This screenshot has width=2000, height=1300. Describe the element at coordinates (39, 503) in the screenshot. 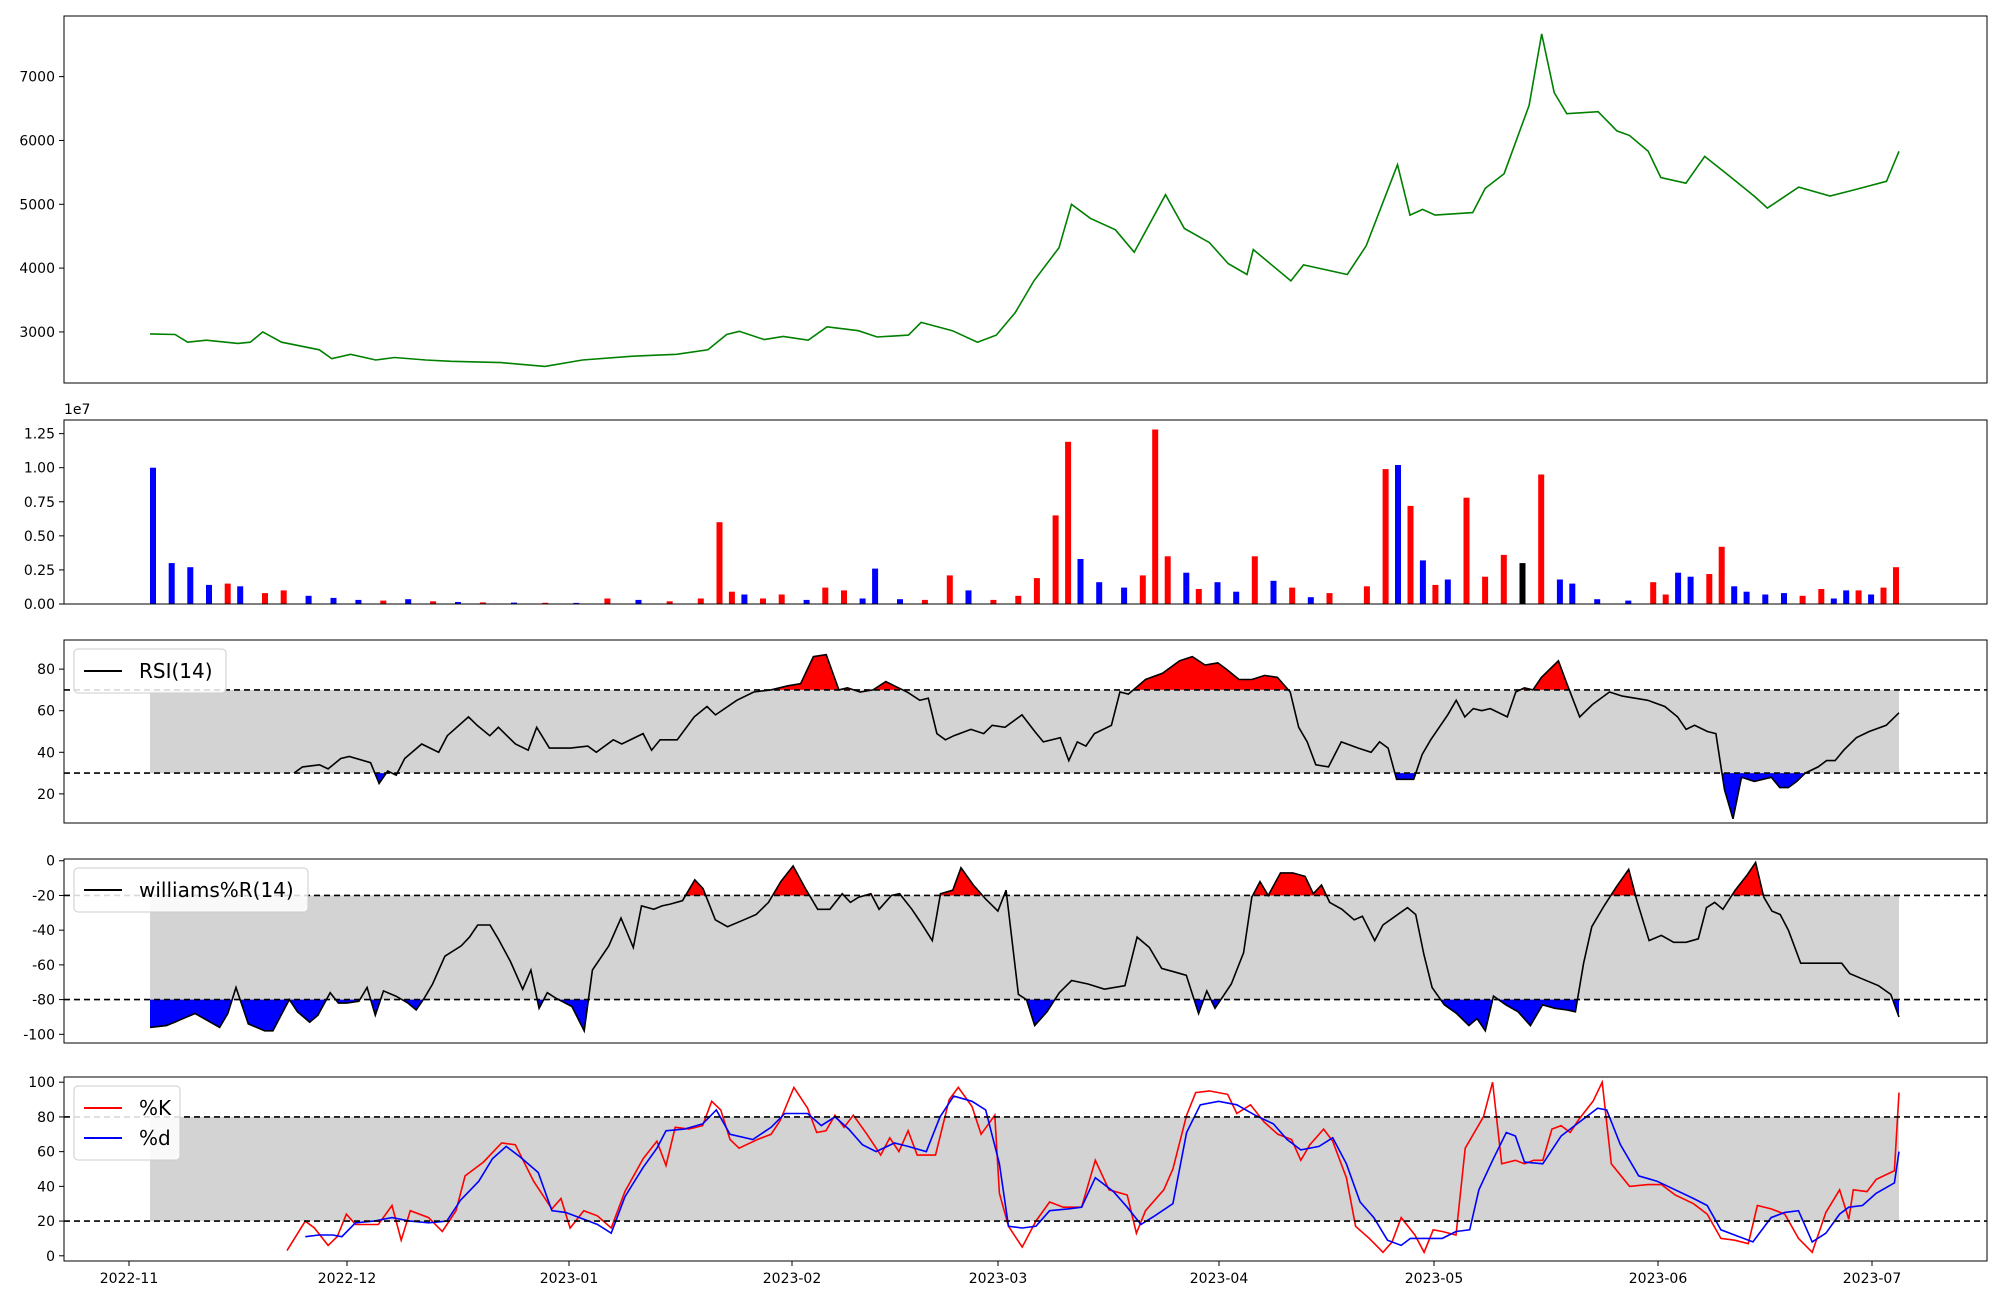

I see `volume-ytick-label: 0.75` at that location.